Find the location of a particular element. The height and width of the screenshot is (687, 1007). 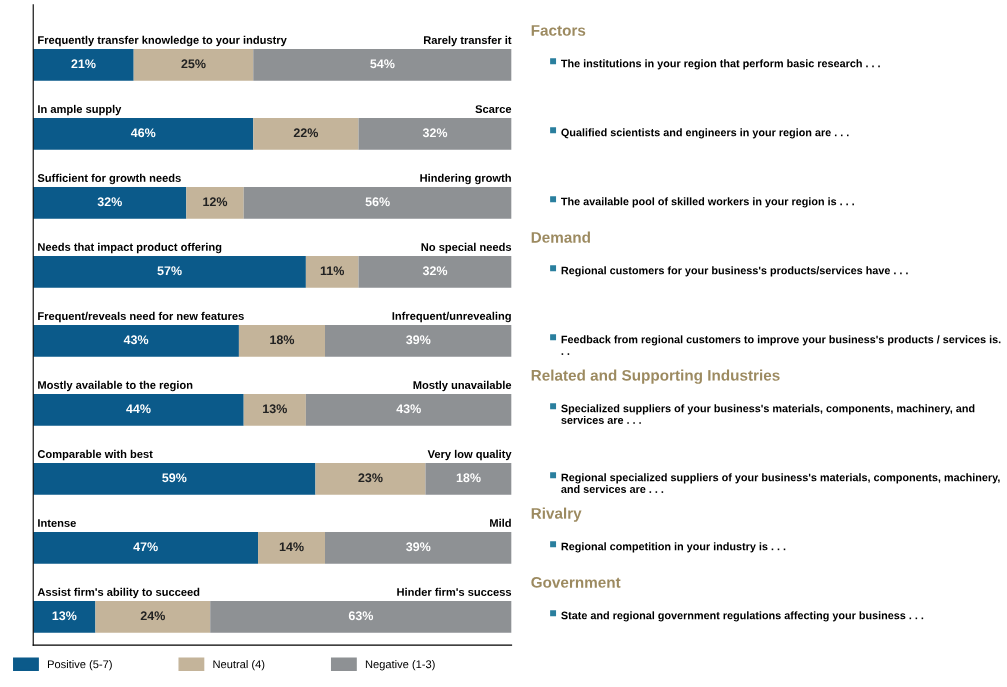

text: Rivalry is located at coordinates (556, 514).